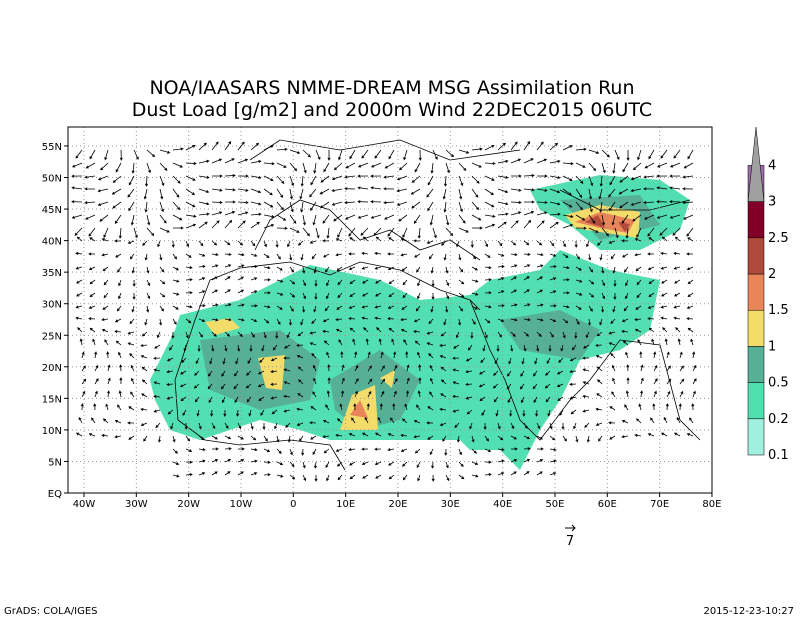  I want to click on colorbar-label: 2.5, so click(778, 238).